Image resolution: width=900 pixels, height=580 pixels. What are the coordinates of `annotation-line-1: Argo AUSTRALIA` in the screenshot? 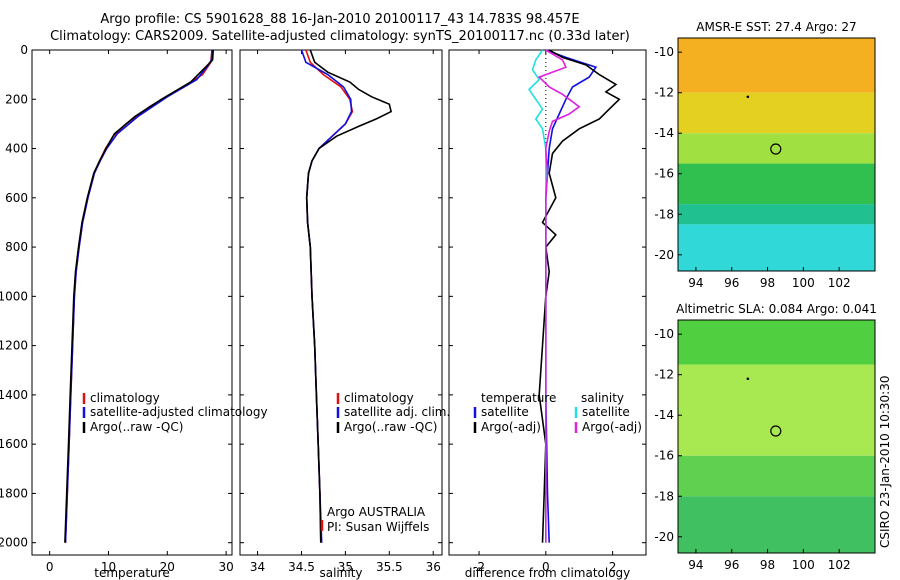 It's located at (376, 512).